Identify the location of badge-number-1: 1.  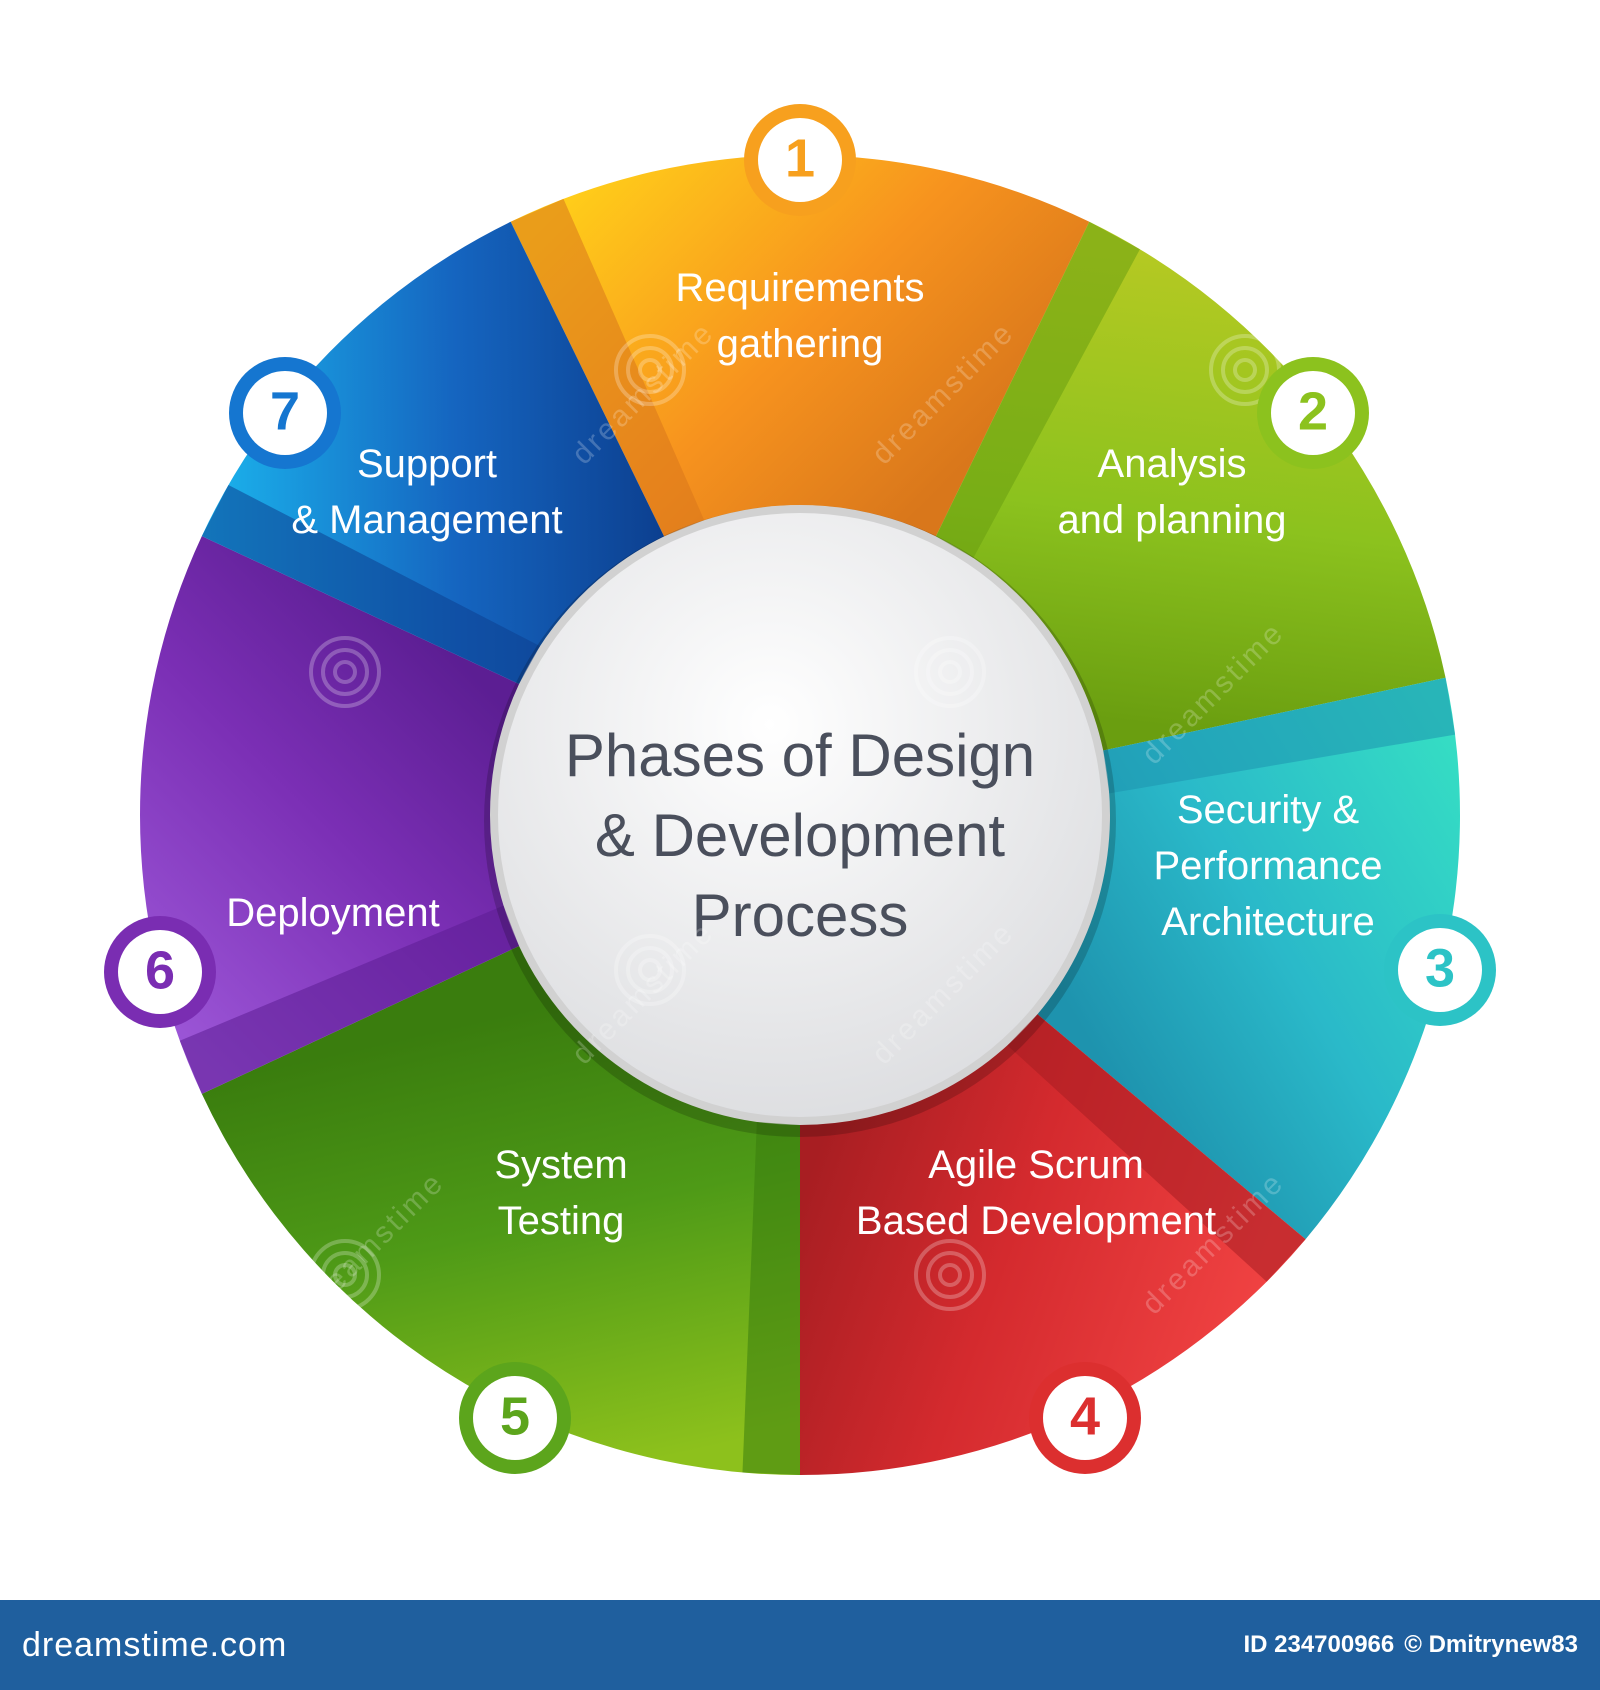
(800, 158).